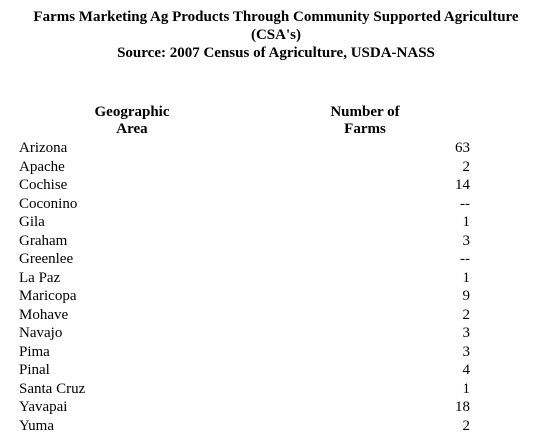  I want to click on area-cell: Arizona, so click(43, 148).